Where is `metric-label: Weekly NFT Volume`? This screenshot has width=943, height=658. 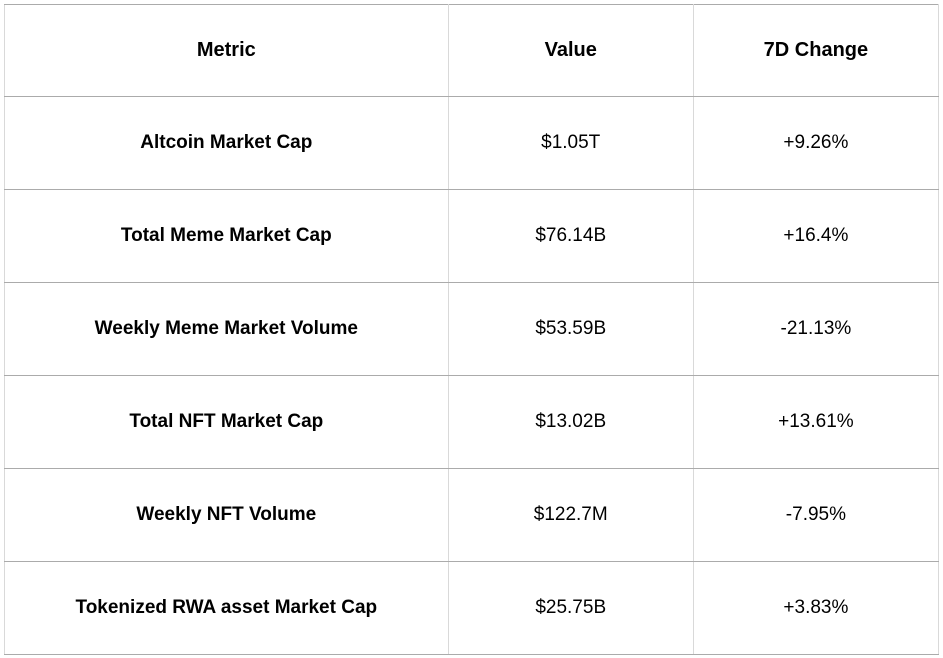 metric-label: Weekly NFT Volume is located at coordinates (226, 515).